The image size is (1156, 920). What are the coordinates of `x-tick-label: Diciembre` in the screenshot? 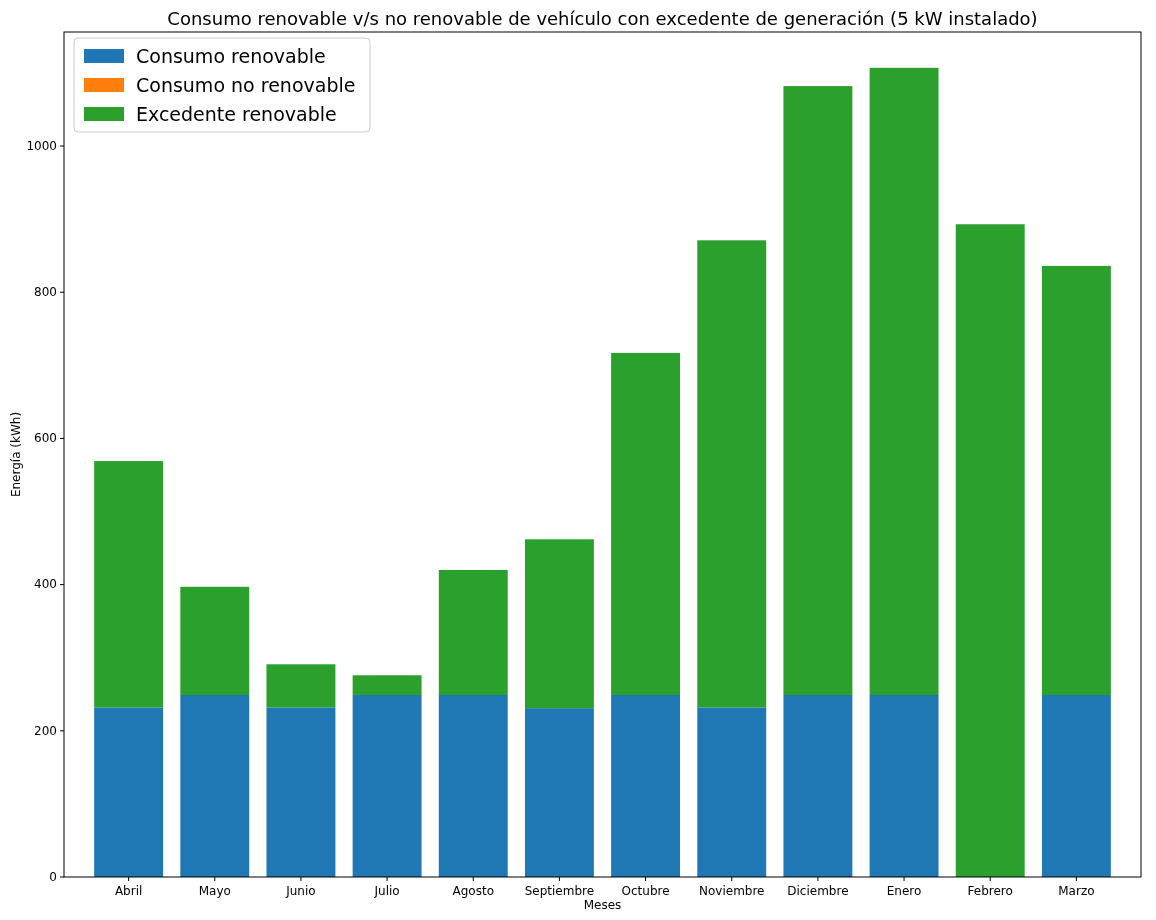 It's located at (818, 891).